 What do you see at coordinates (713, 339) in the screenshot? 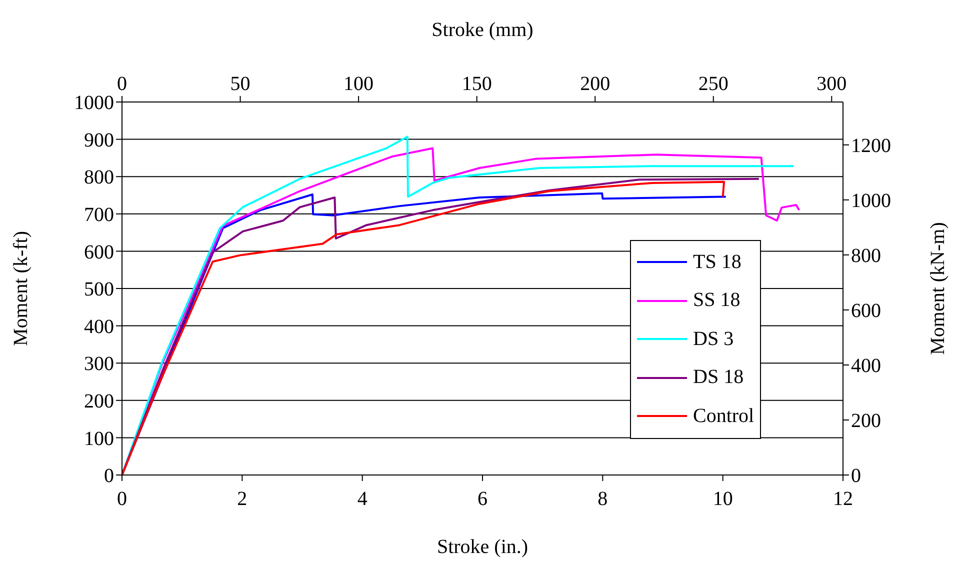
I see `legend-label: DS 3` at bounding box center [713, 339].